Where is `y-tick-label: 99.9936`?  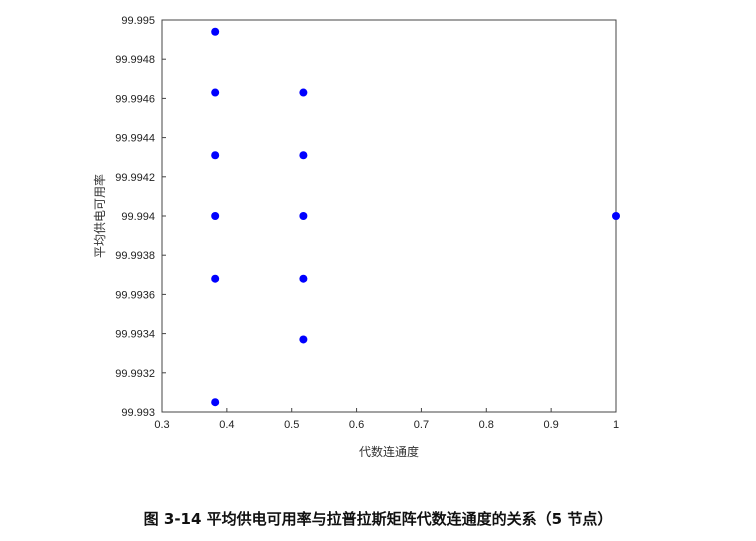
y-tick-label: 99.9936 is located at coordinates (135, 295).